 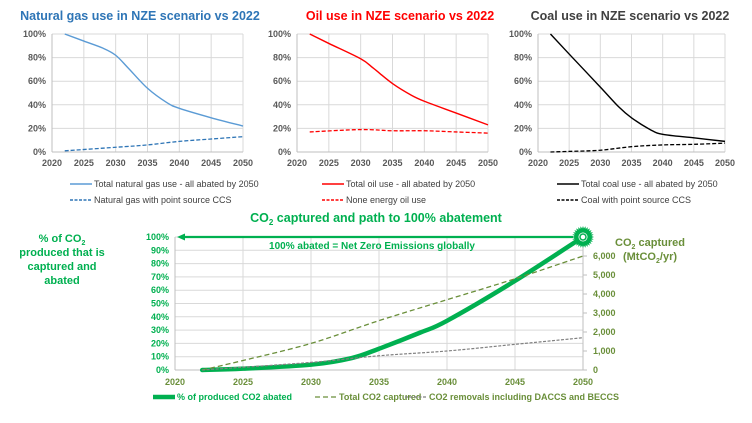 What do you see at coordinates (140, 16) in the screenshot?
I see `chart-title: Natural gas use in NZE scenario vs 2022` at bounding box center [140, 16].